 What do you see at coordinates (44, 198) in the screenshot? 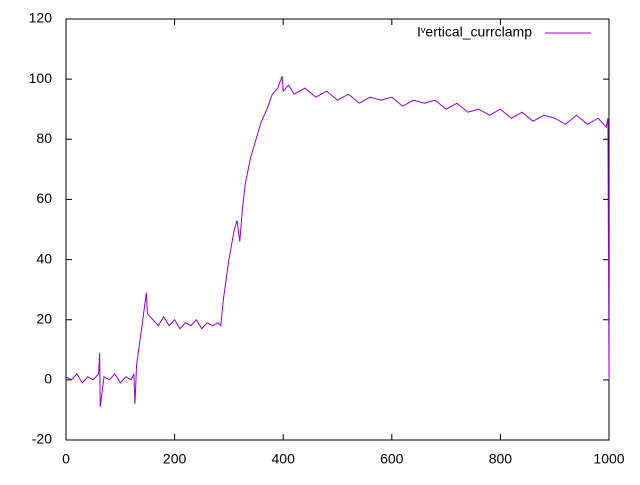
I see `y-tick-label: 60` at bounding box center [44, 198].